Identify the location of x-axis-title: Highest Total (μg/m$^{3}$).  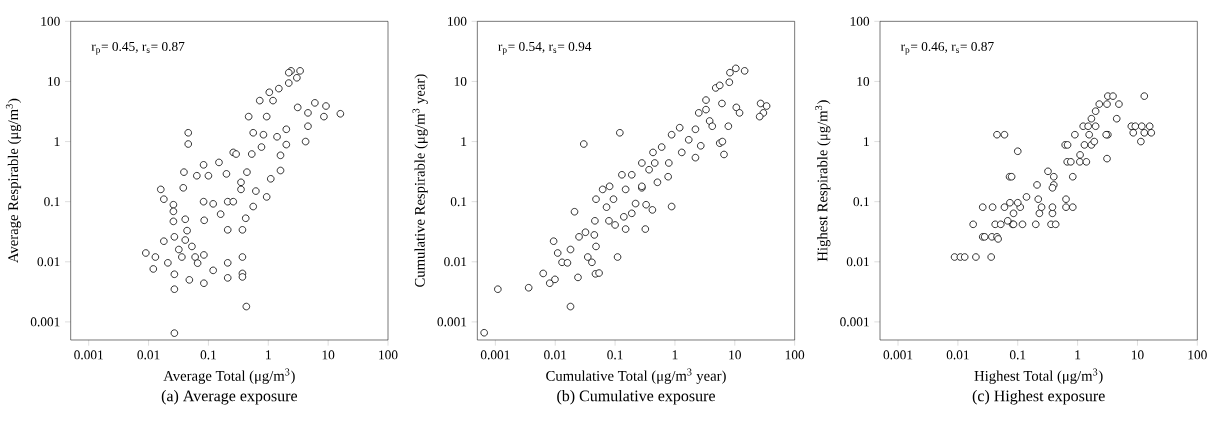
(1038, 376).